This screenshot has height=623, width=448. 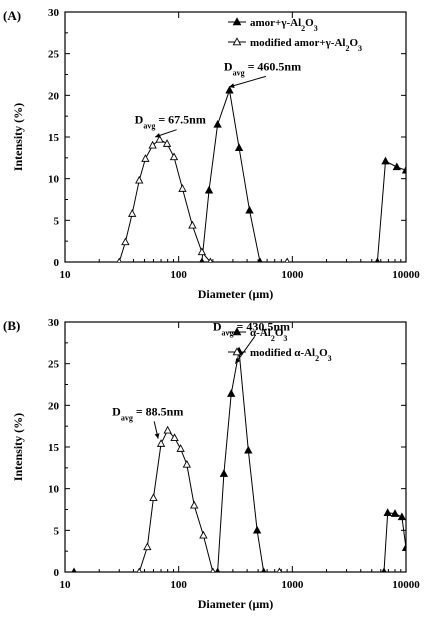 I want to click on legend: amor+γ-Al2O3 modified amor+γ-Al2O3, so click(x=295, y=35).